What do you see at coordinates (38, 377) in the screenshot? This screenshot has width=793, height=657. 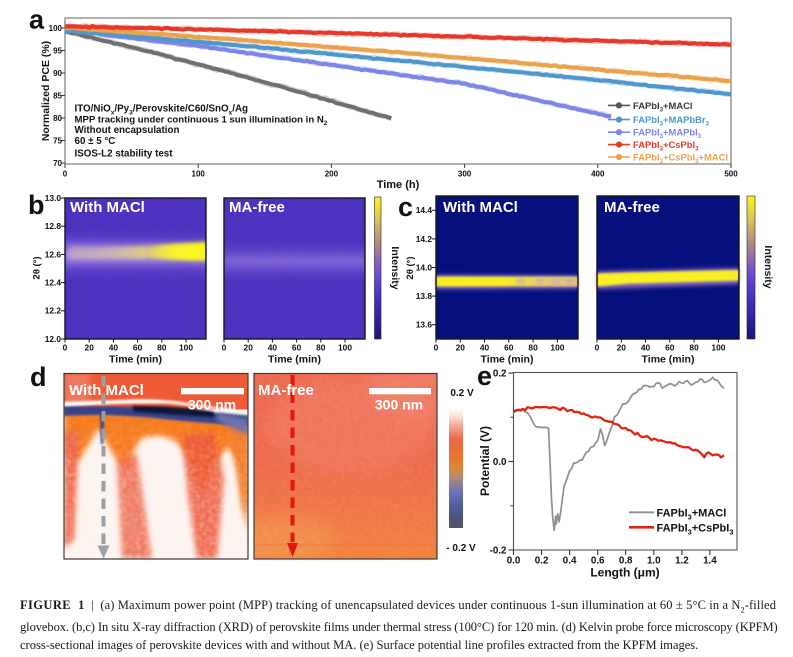 I see `svg-text: d` at bounding box center [38, 377].